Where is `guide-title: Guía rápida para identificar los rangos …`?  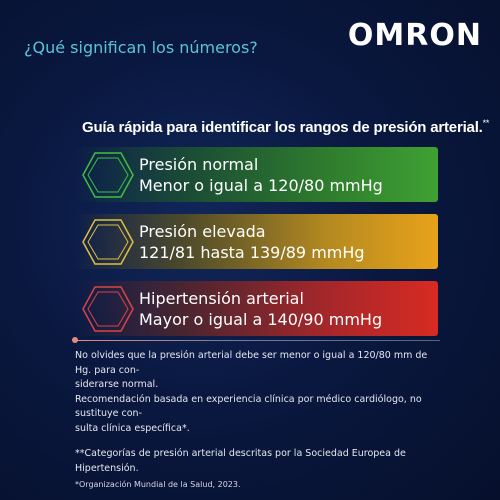 guide-title: Guía rápida para identificar los rangos … is located at coordinates (285, 127).